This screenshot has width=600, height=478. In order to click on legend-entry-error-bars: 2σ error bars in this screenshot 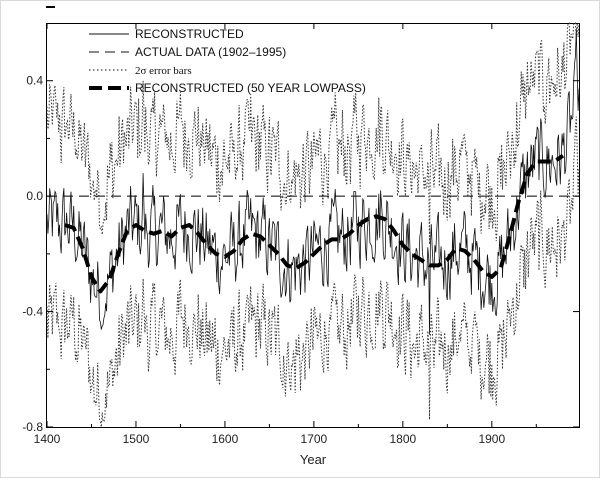, I will do `click(140, 71)`.